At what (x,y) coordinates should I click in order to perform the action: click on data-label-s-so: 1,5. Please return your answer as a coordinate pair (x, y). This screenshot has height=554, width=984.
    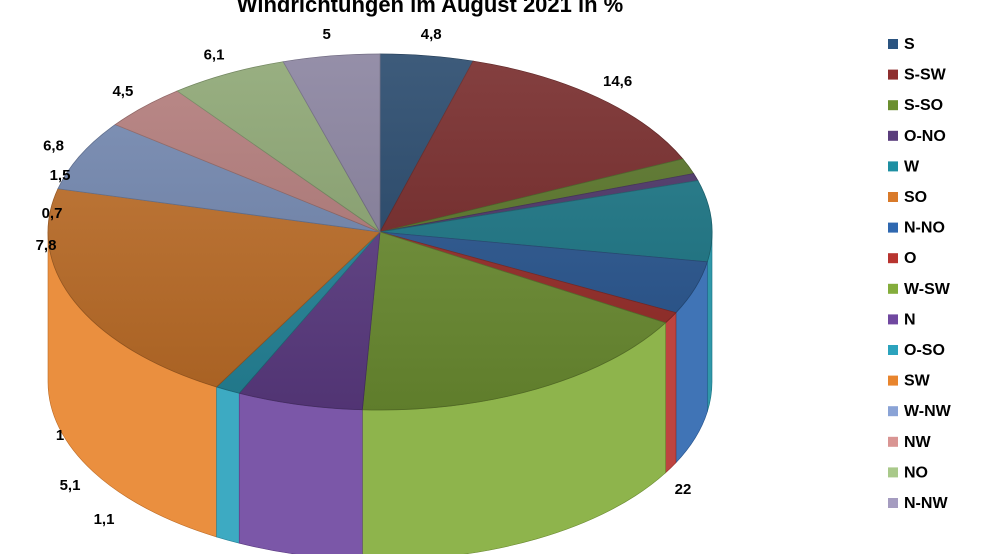
    Looking at the image, I should click on (60, 175).